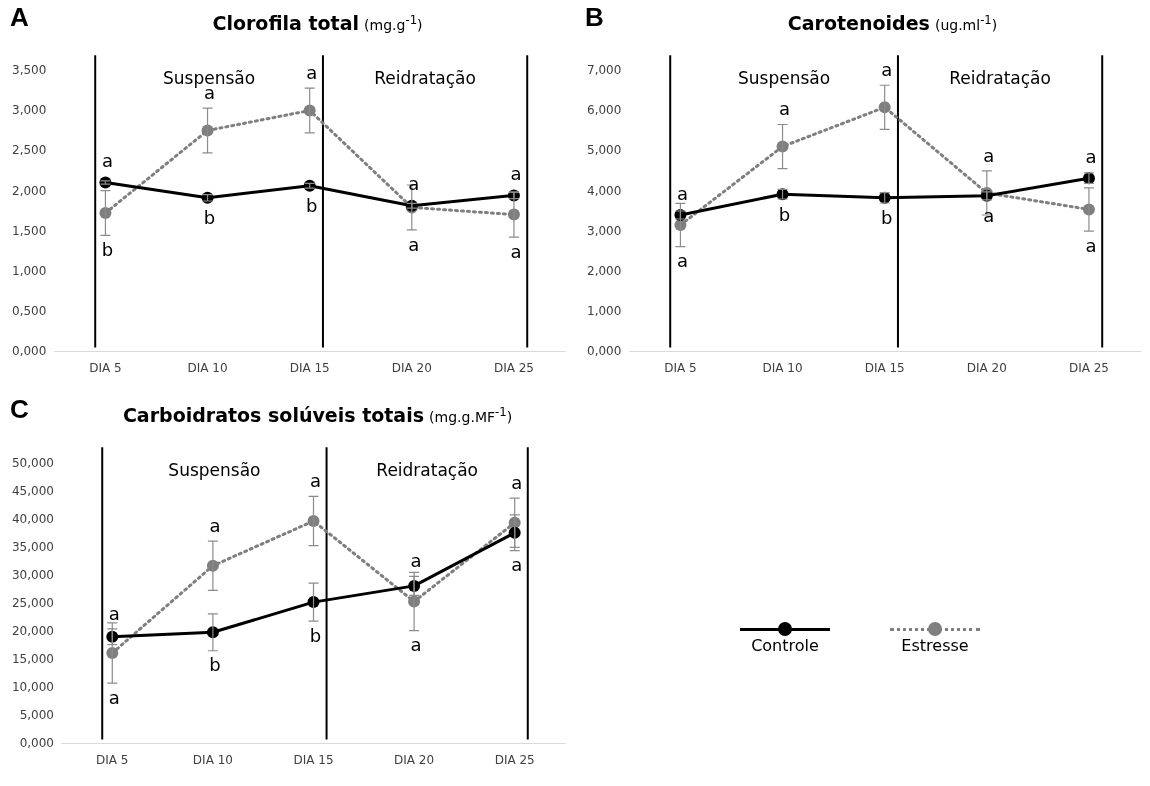 The width and height of the screenshot is (1150, 786). Describe the element at coordinates (29, 70) in the screenshot. I see `y-tick-label: 3,500` at that location.